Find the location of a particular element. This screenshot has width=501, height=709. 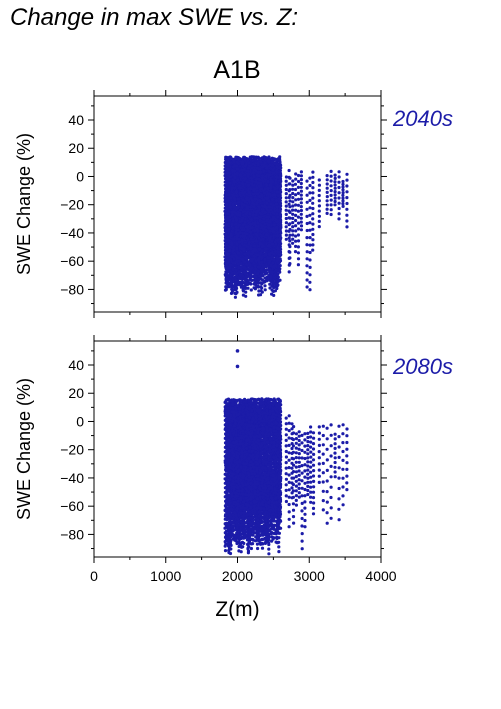

y-tick-label: −80 is located at coordinates (72, 289).